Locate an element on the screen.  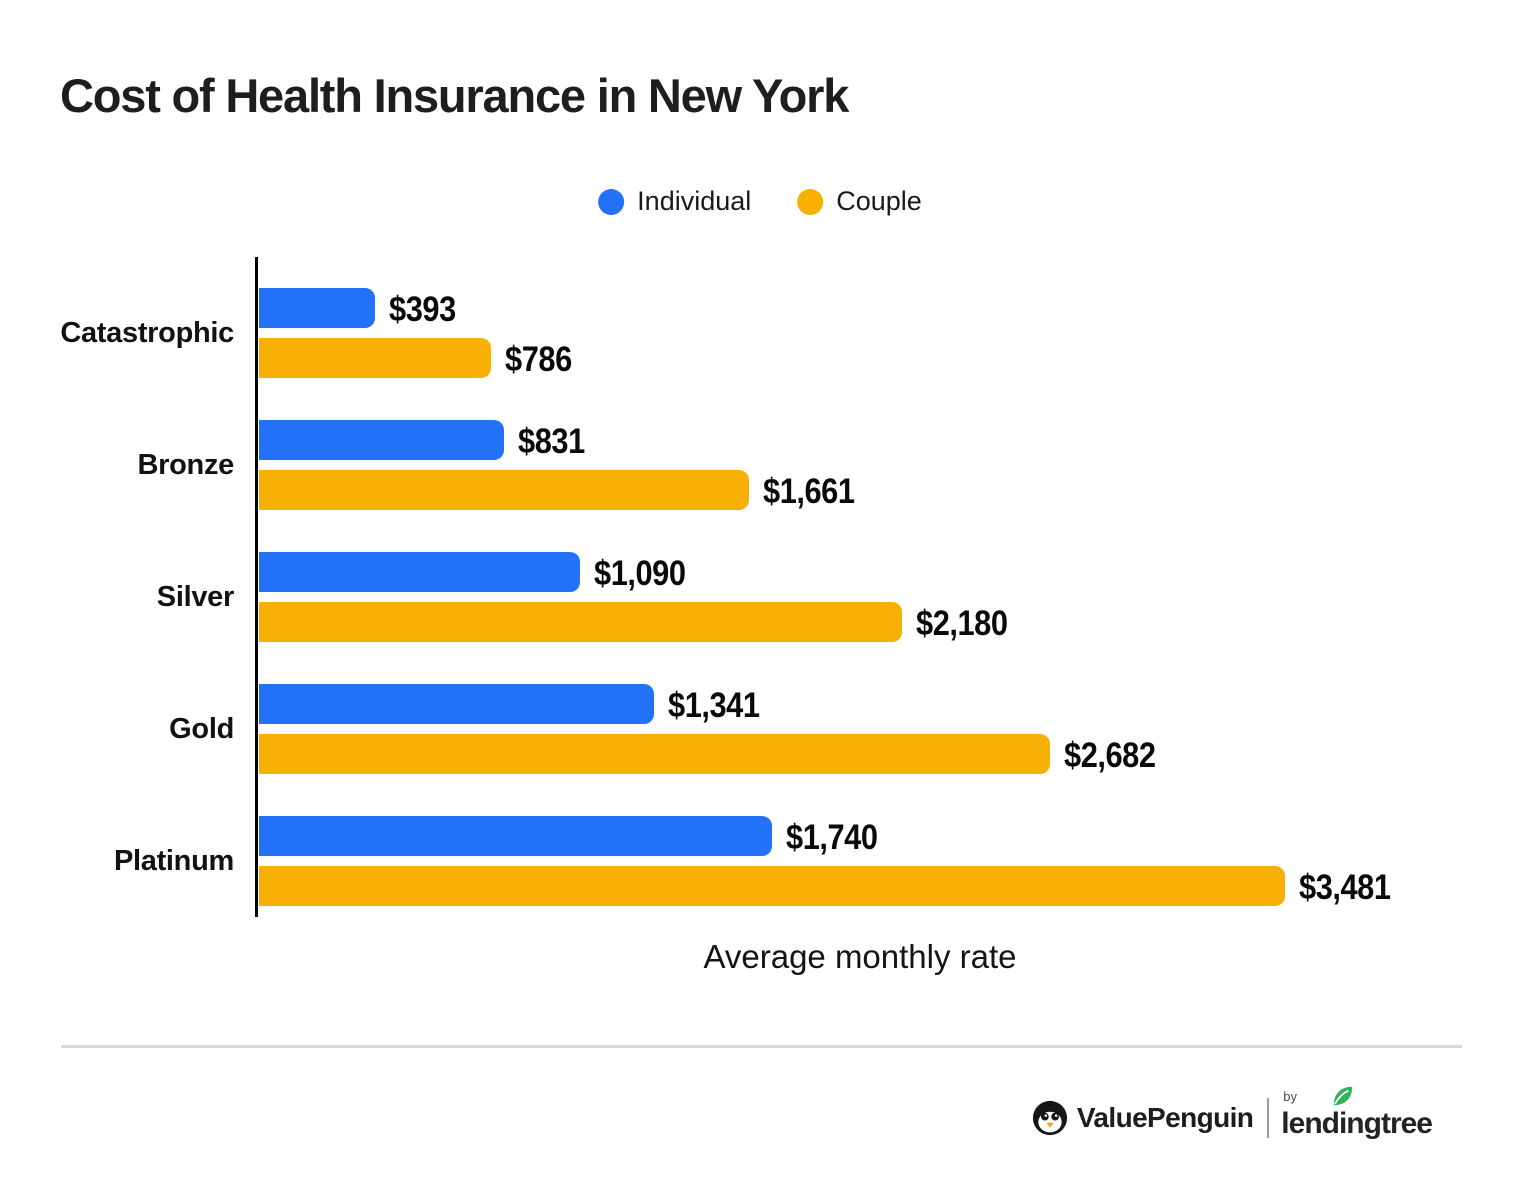
bar-couple-gold is located at coordinates (654, 754).